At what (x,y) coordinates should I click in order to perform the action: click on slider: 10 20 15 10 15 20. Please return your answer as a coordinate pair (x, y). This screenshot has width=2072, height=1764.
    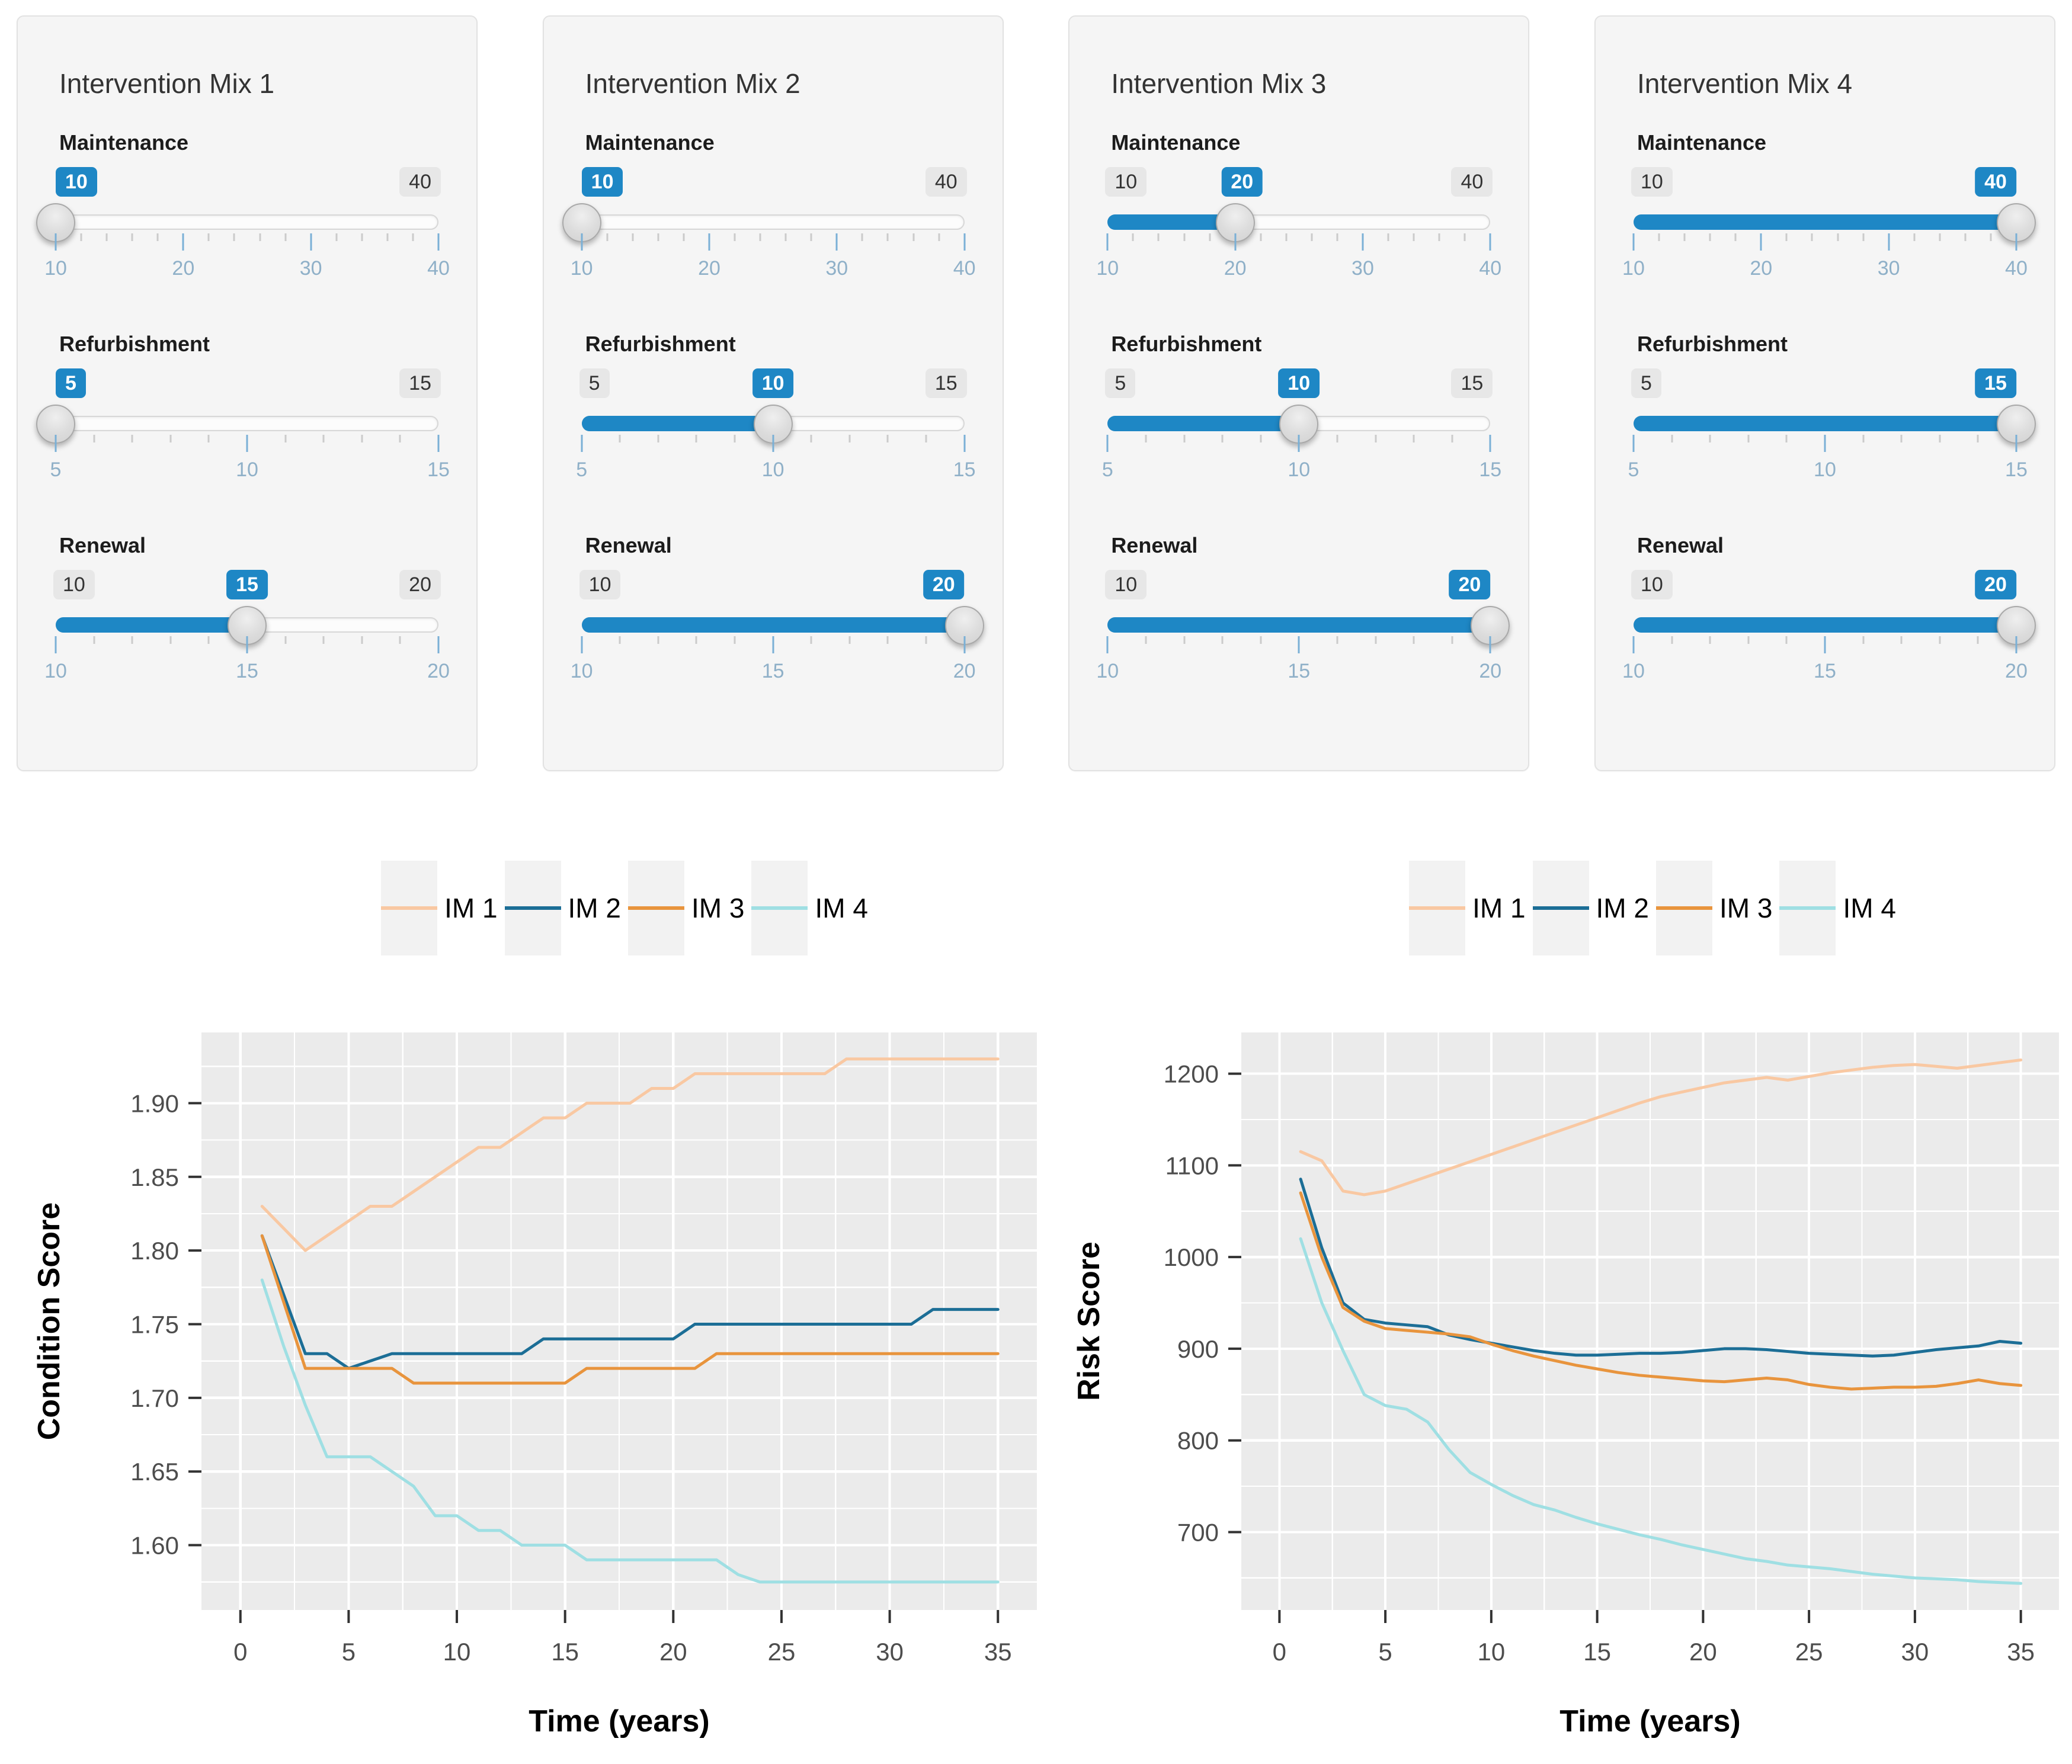
    Looking at the image, I should click on (247, 639).